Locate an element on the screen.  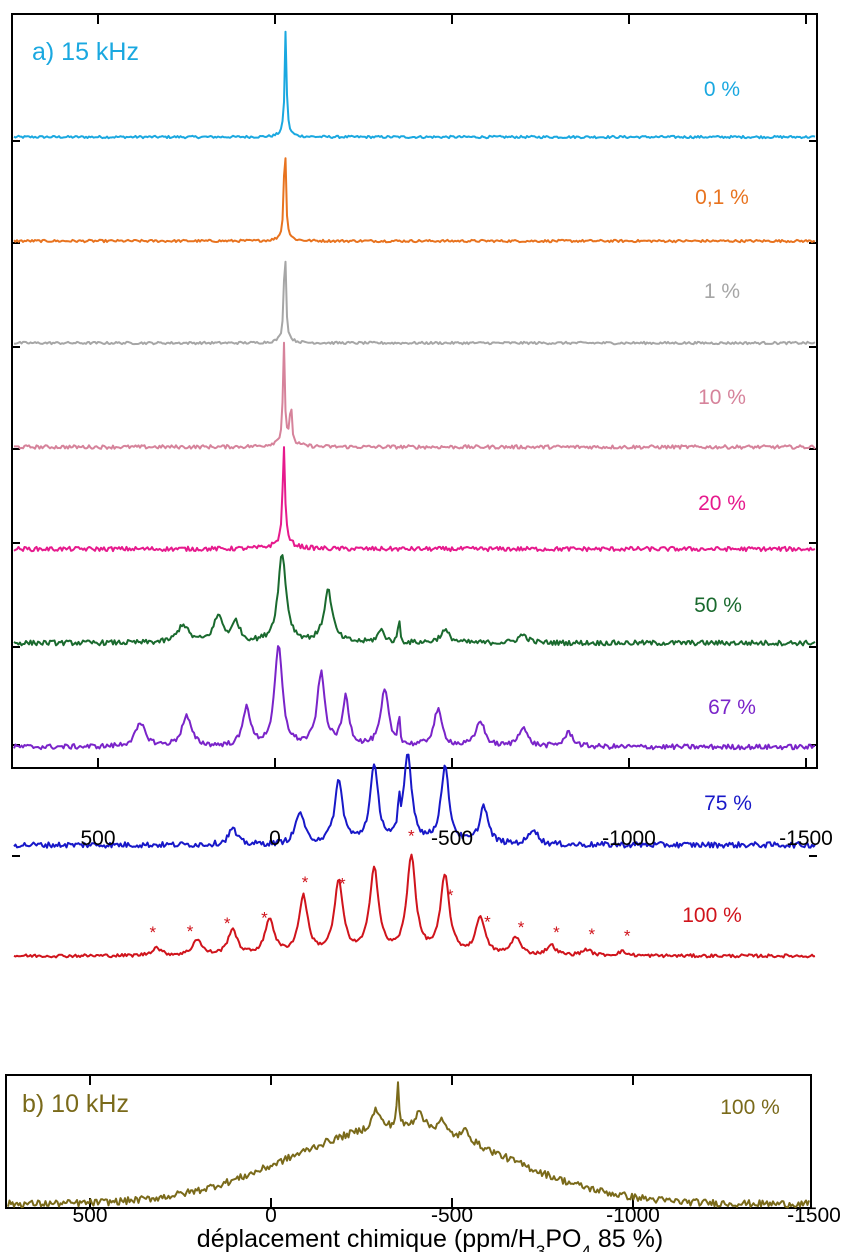
trace-label-75: 75 % is located at coordinates (728, 803).